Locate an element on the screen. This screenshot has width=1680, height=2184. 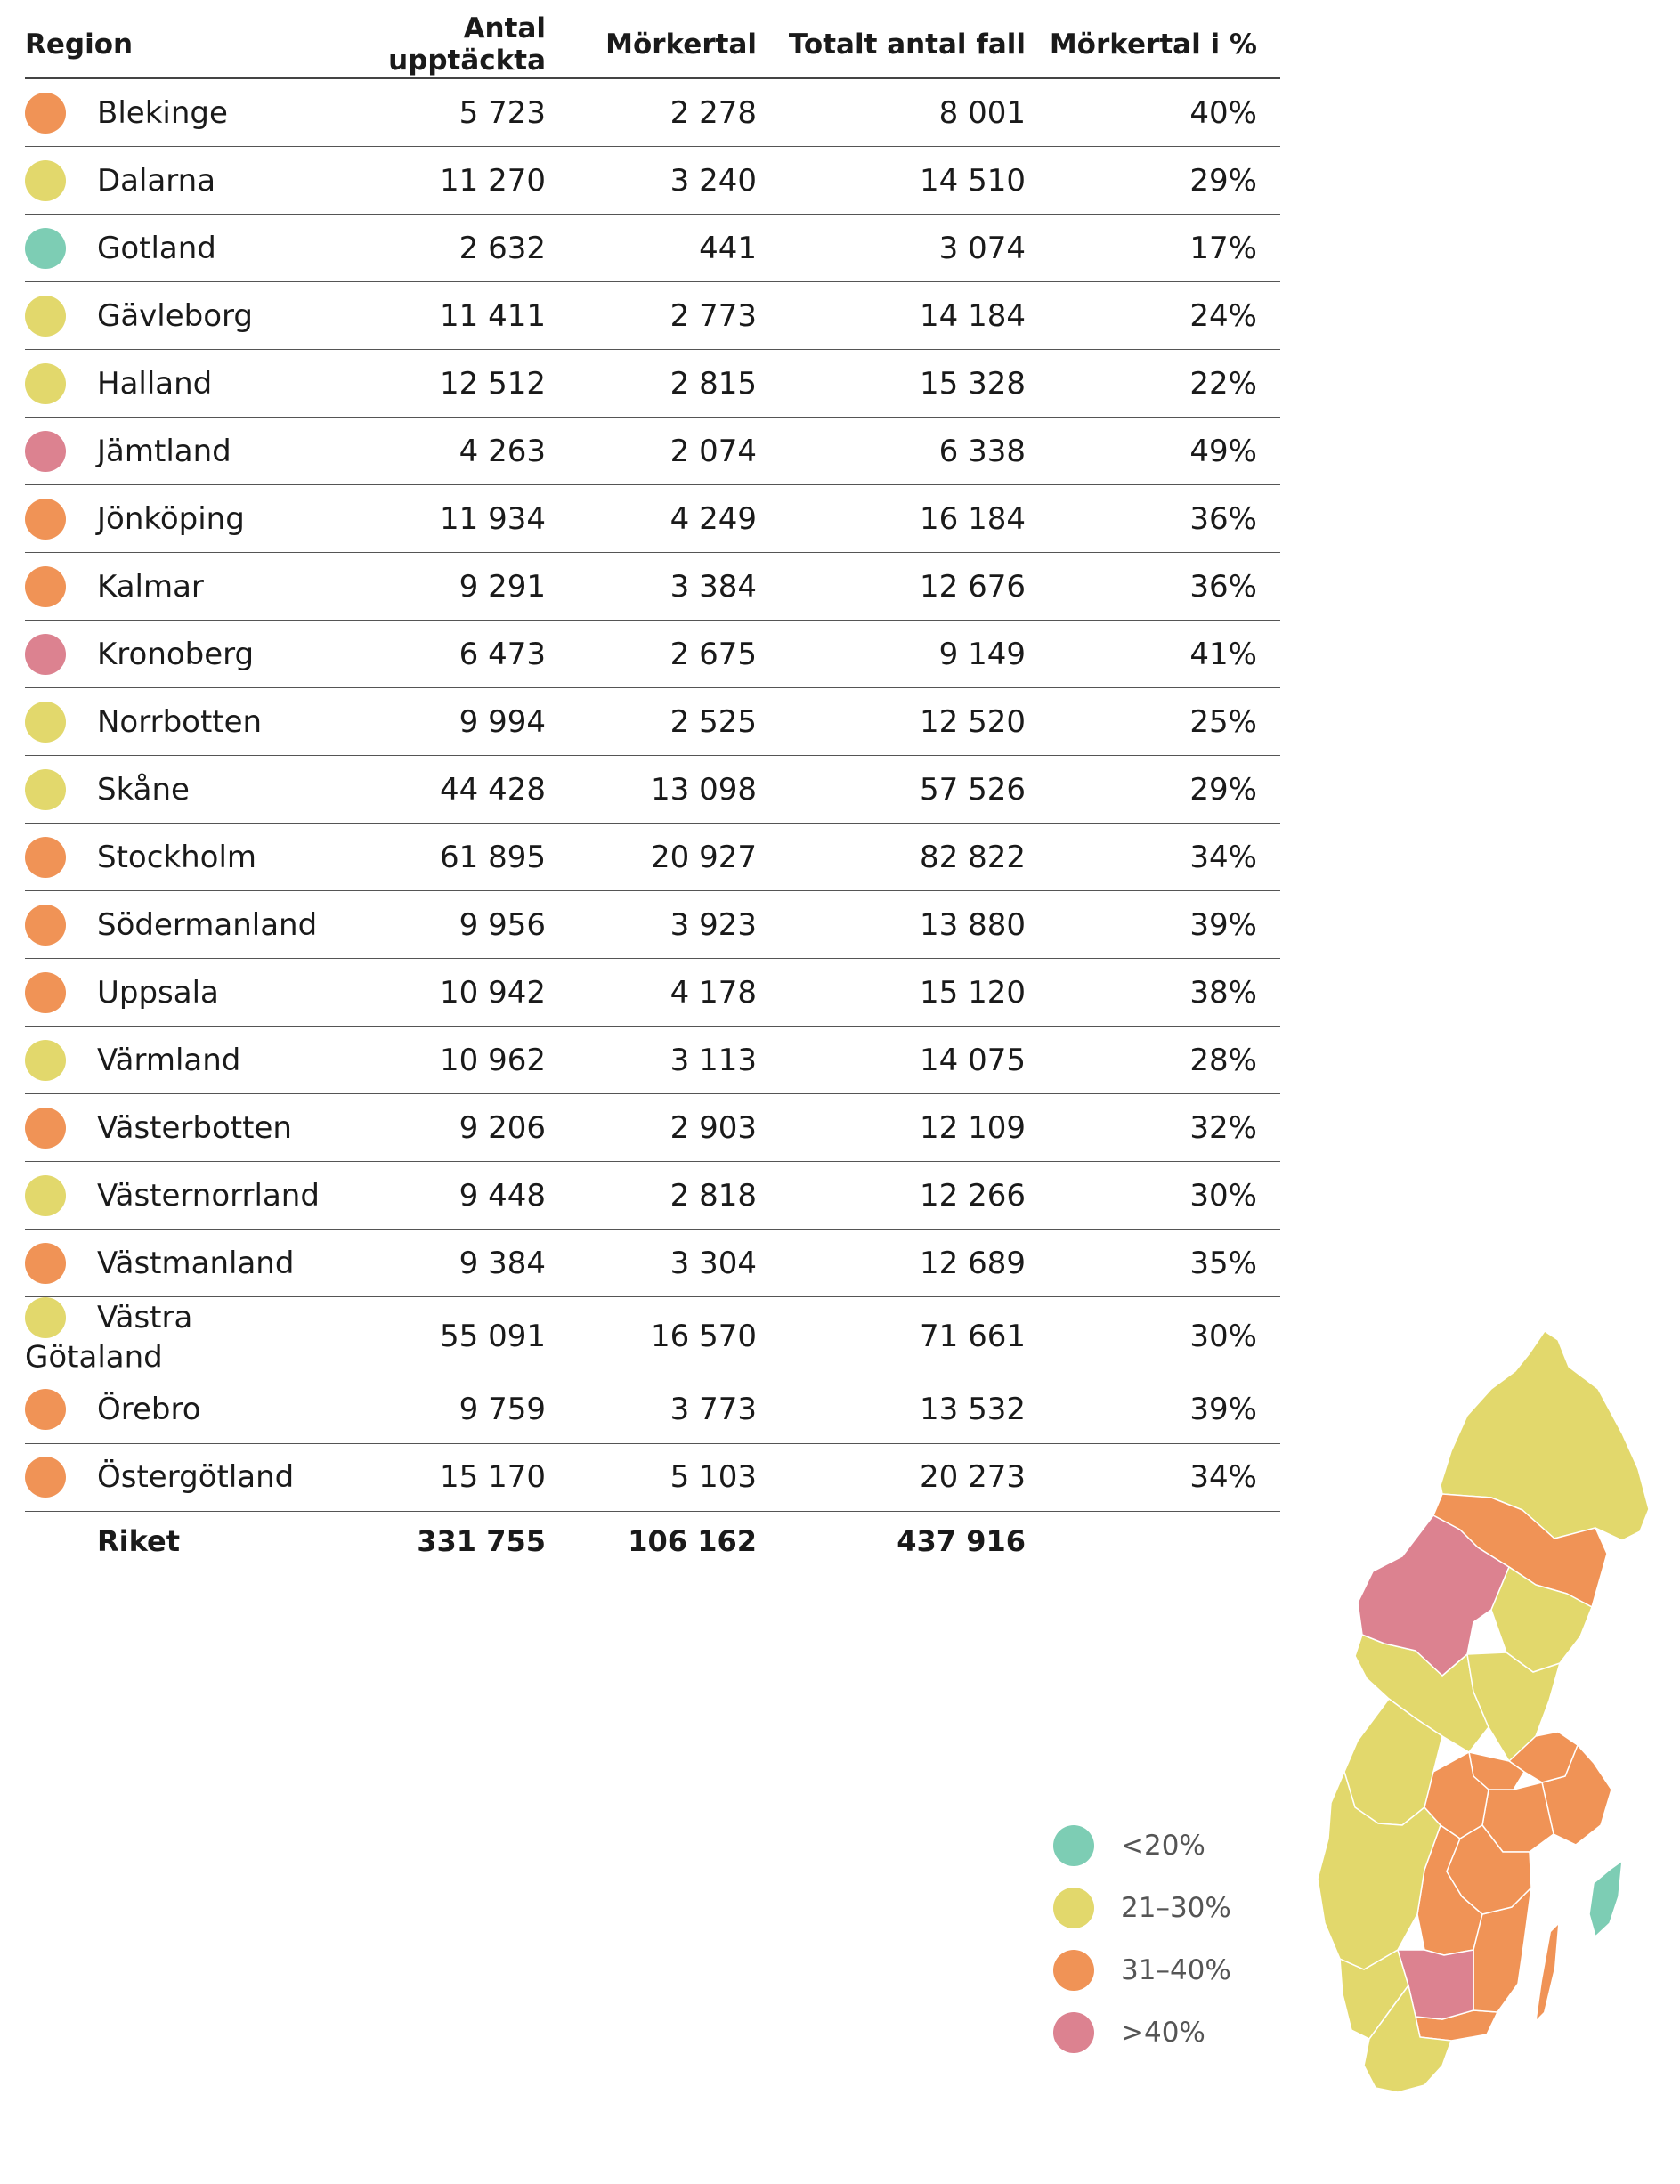
dark-cell: 3 113 is located at coordinates (651, 1060).